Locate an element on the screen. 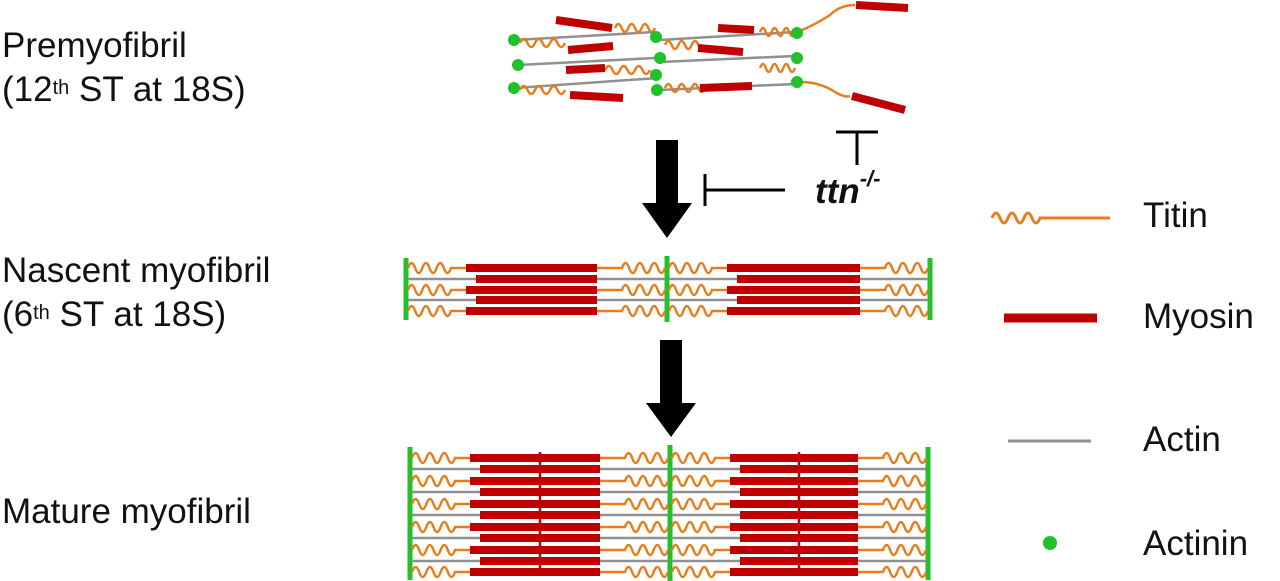 This screenshot has height=581, width=1280. legend-myosin-label: Myosin is located at coordinates (1198, 316).